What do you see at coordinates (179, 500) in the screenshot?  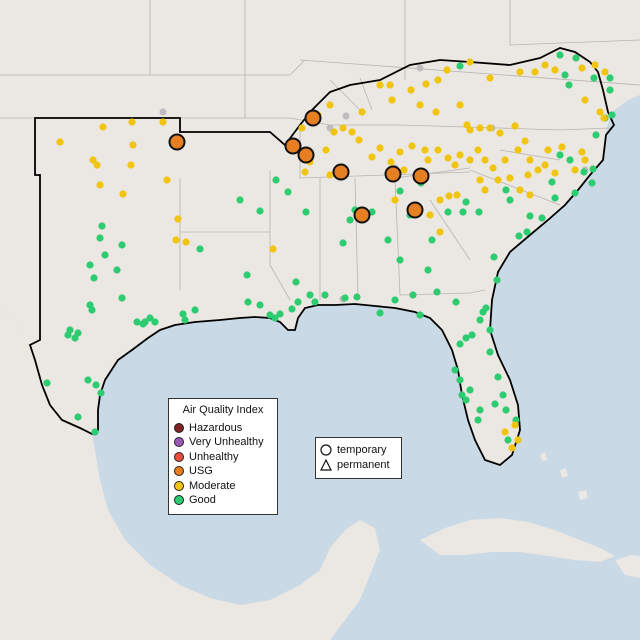 I see `good-swatch` at bounding box center [179, 500].